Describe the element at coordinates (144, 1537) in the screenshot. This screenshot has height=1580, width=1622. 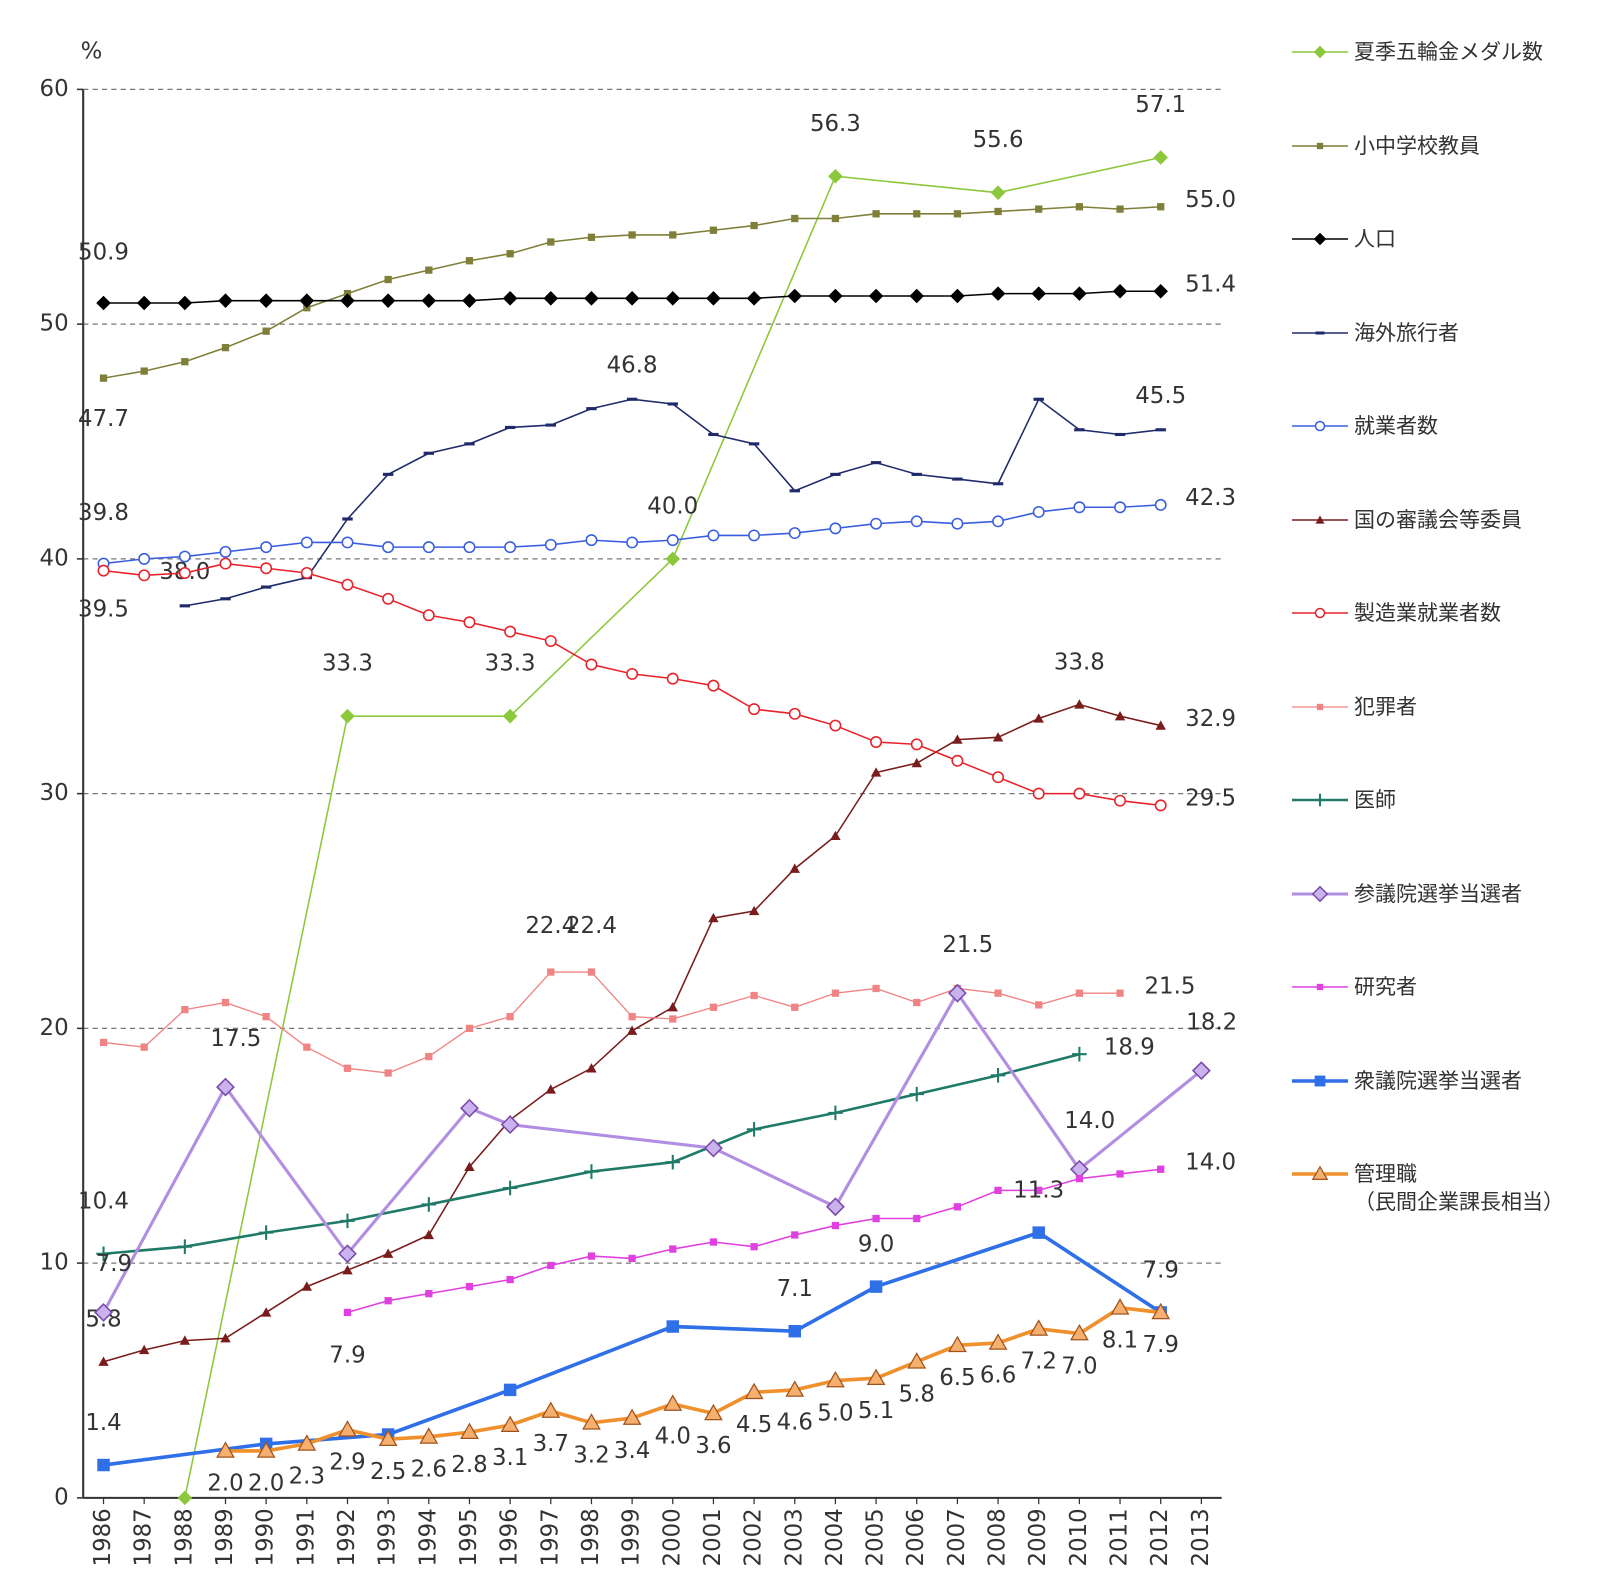
I see `x-tick-label: 1987` at that location.